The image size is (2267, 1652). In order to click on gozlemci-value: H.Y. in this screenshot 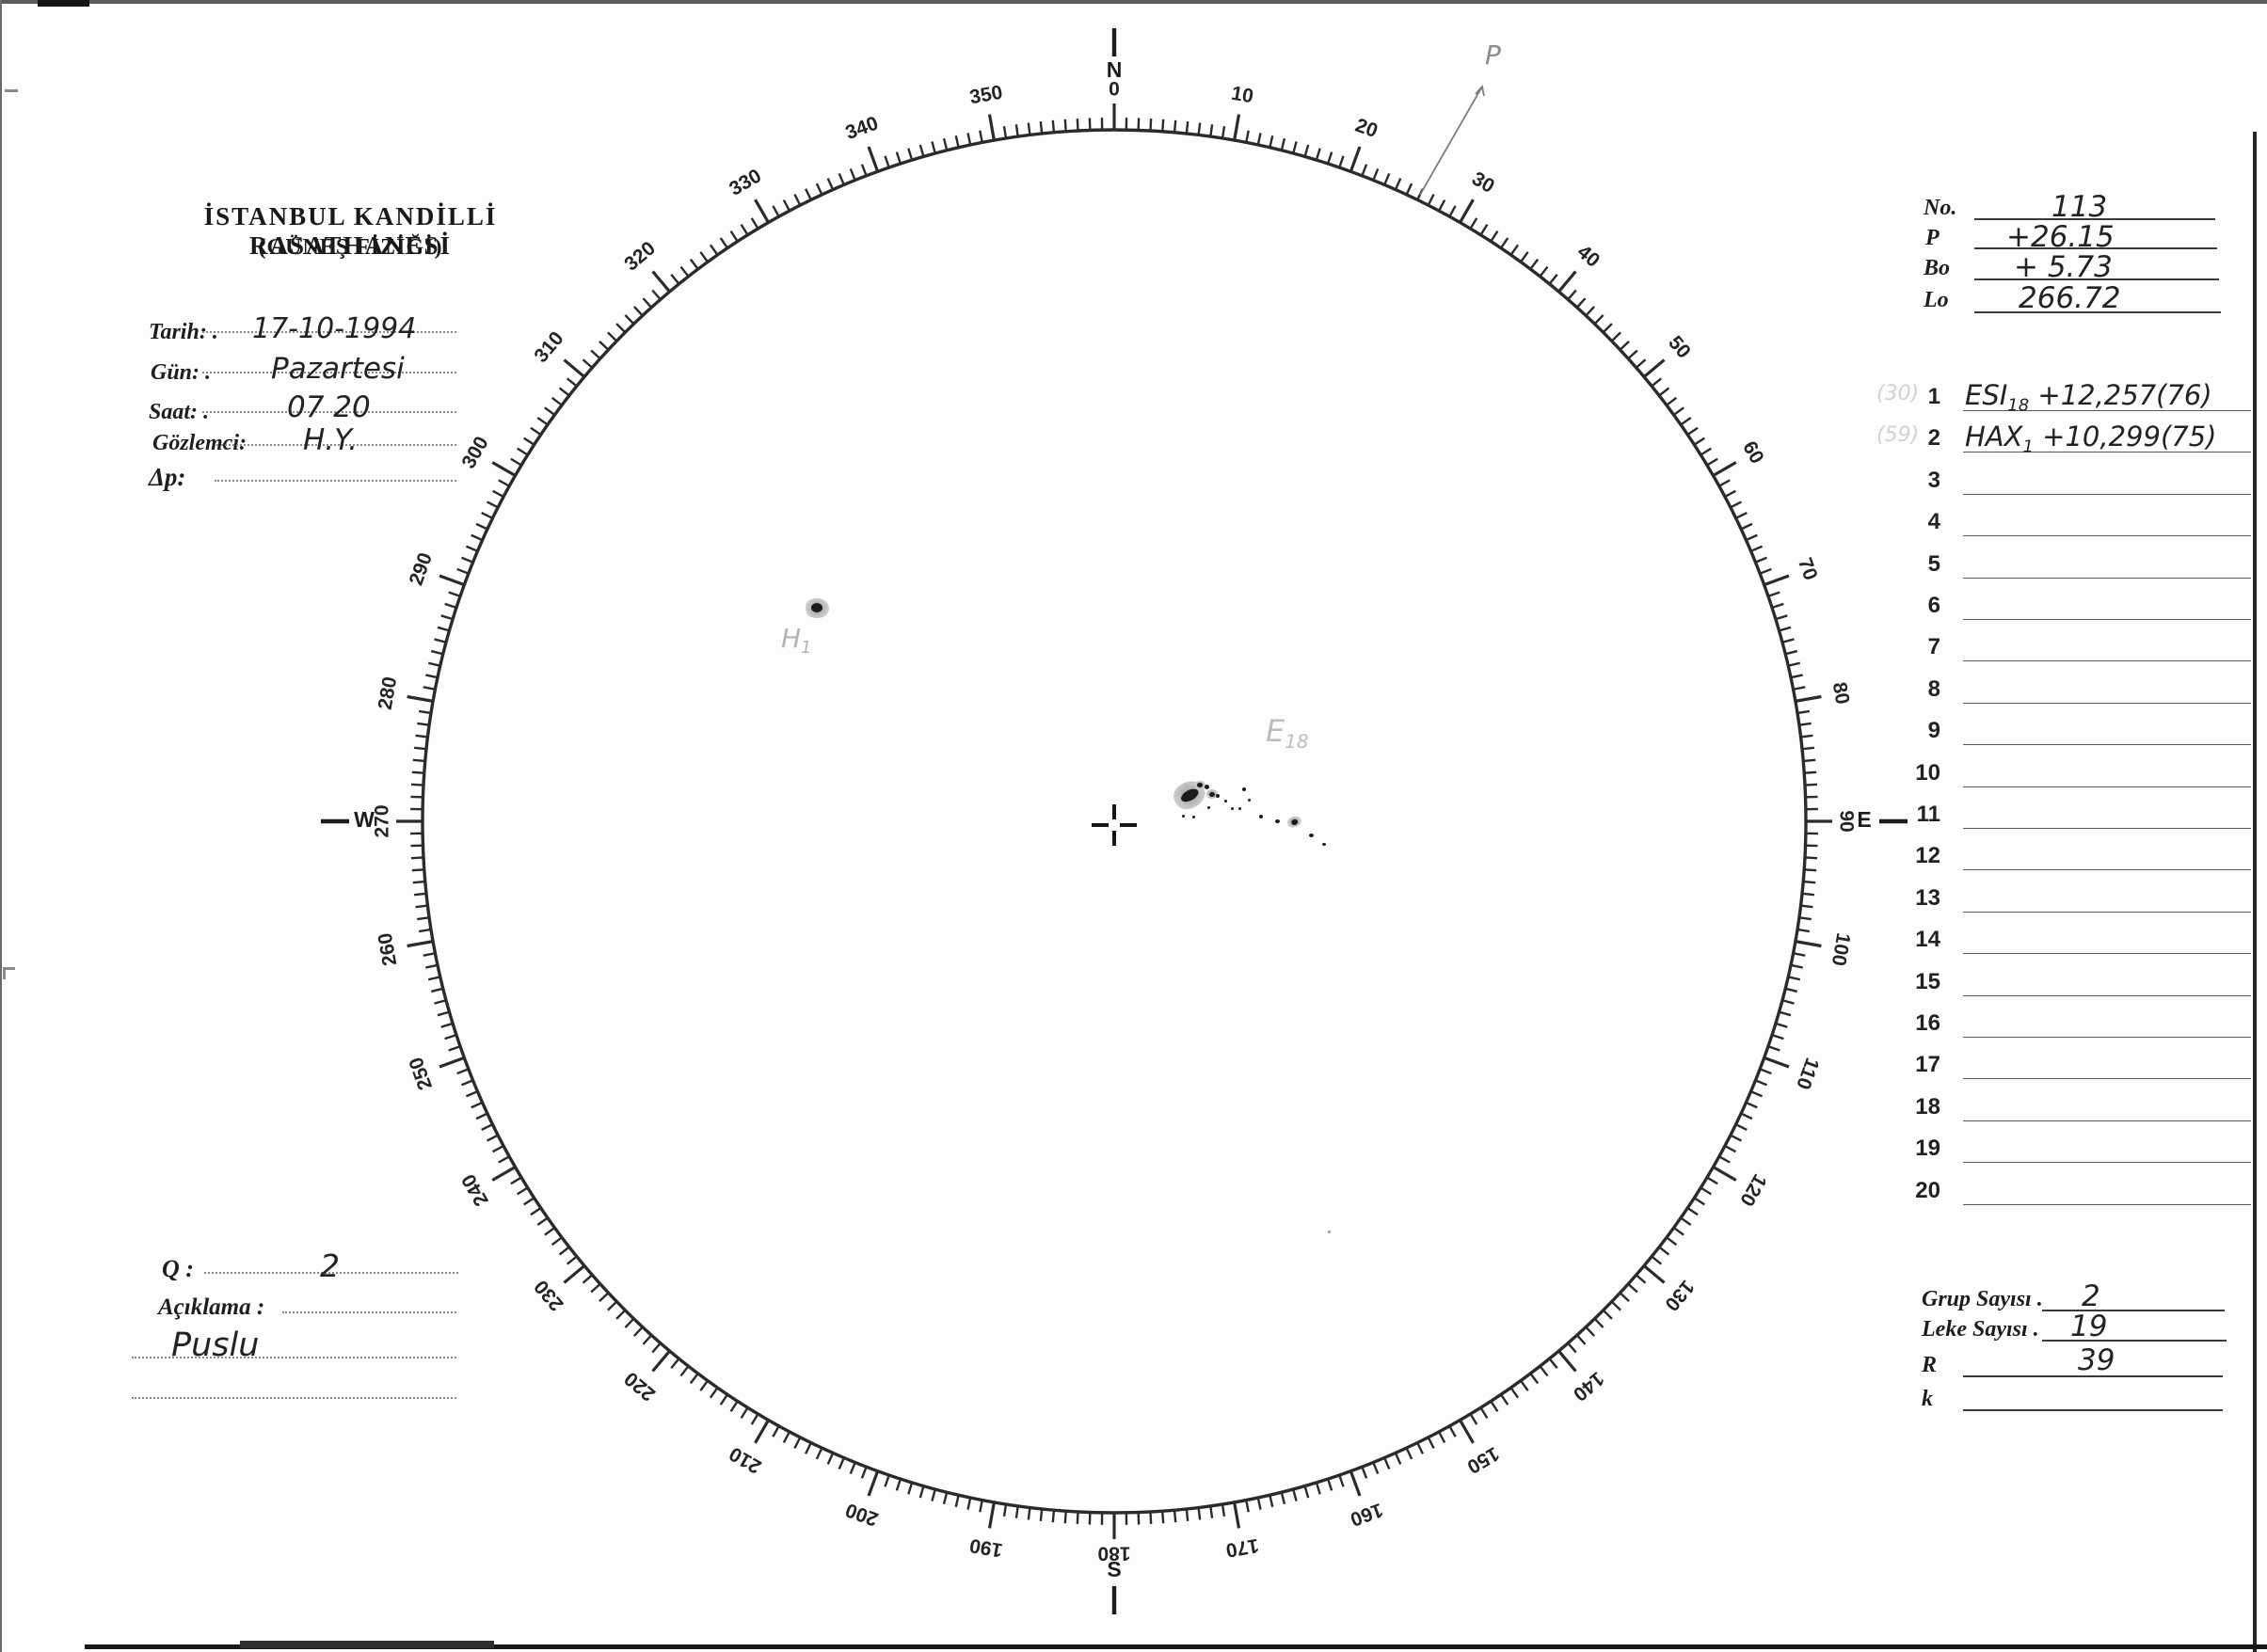, I will do `click(330, 440)`.